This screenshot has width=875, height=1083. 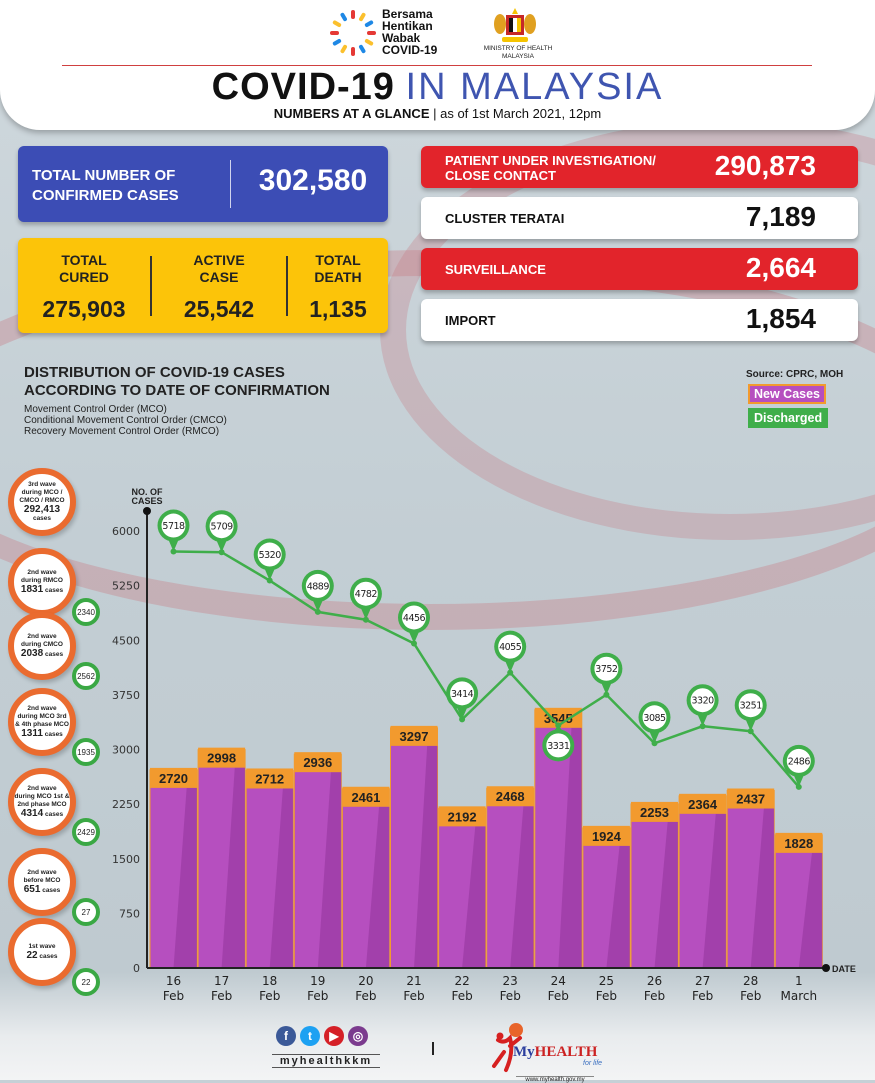 I want to click on discharged-value-label: 4889, so click(x=318, y=586).